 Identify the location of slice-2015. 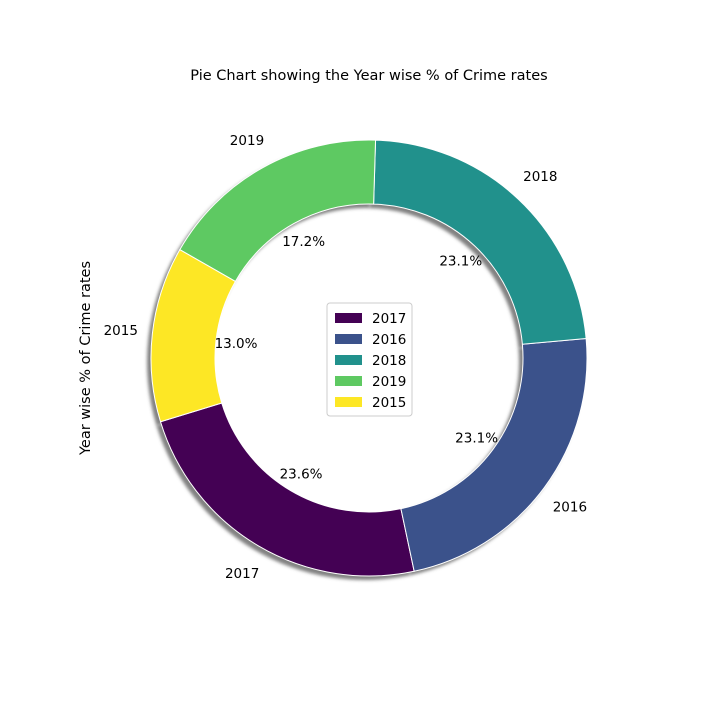
(193, 335).